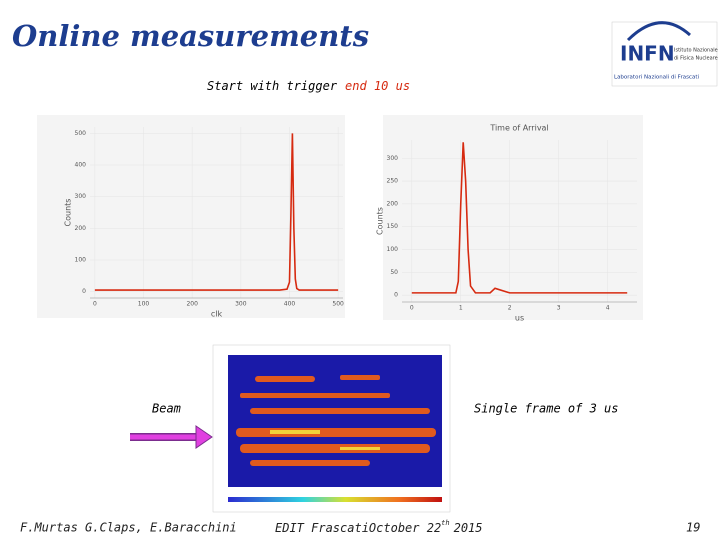 The width and height of the screenshot is (720, 544). Describe the element at coordinates (377, 86) in the screenshot. I see `subtitle-highlight: end 10 us` at that location.